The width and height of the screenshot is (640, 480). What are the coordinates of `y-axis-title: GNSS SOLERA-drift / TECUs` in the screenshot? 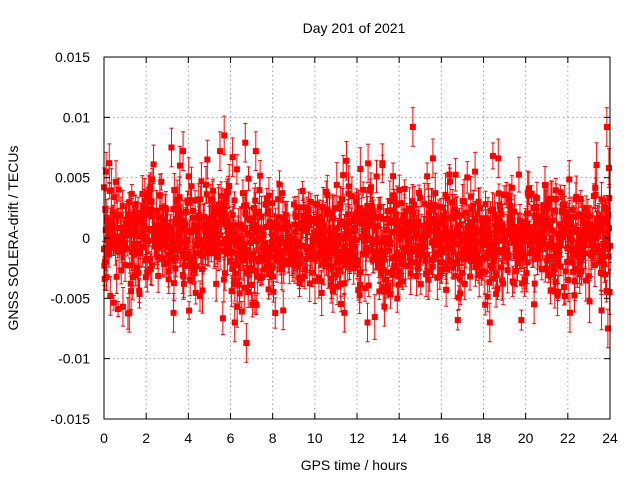 It's located at (13, 238).